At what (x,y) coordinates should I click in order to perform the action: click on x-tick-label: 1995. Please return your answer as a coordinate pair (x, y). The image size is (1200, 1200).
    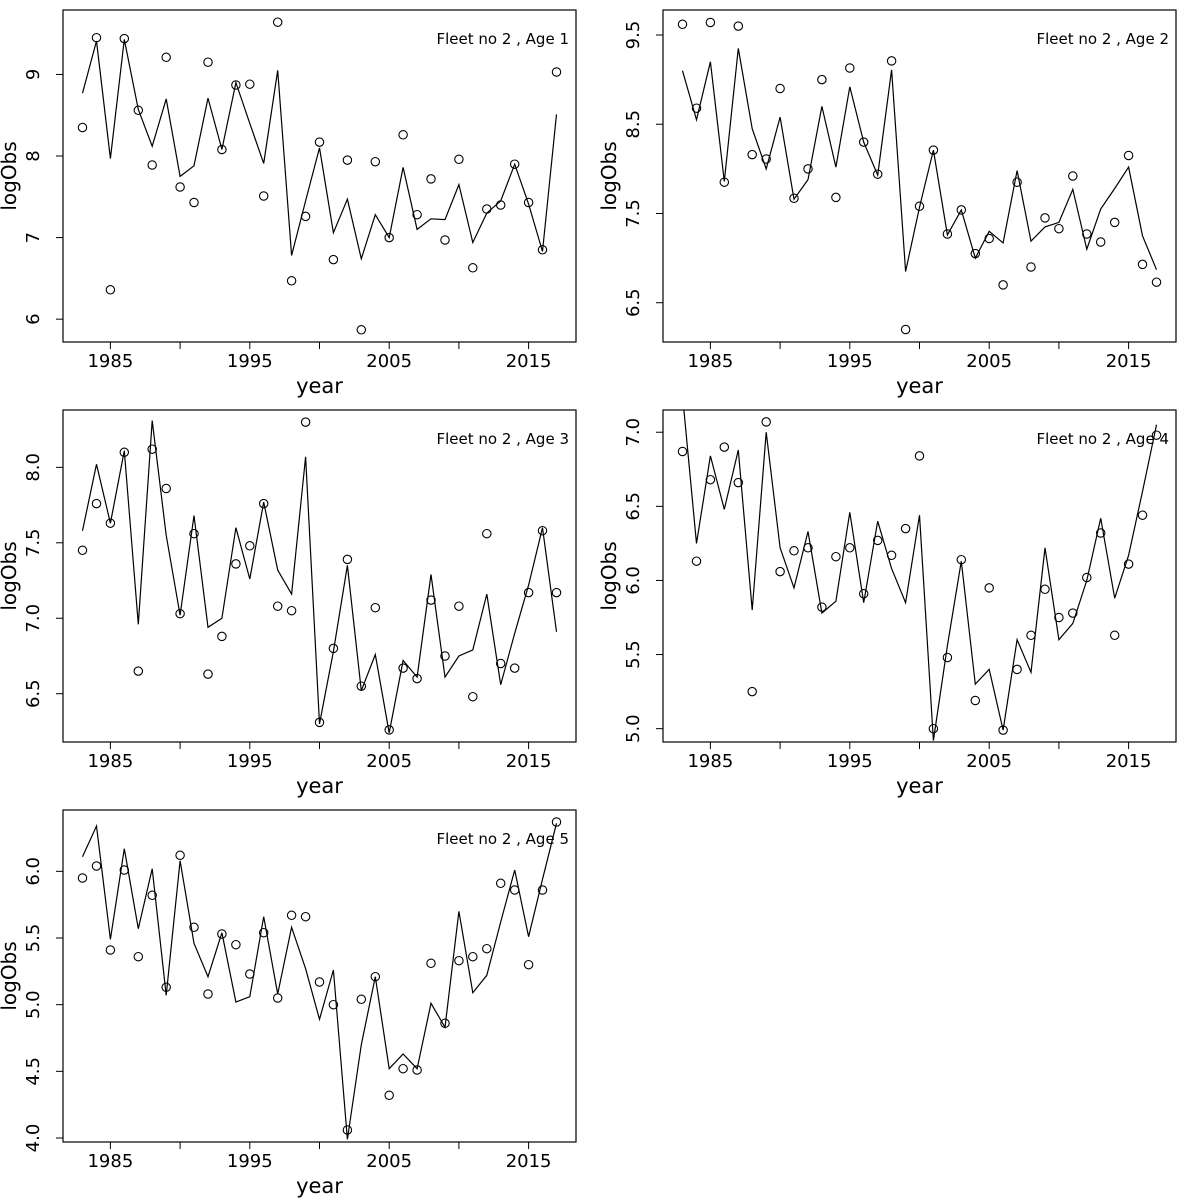
    Looking at the image, I should click on (250, 361).